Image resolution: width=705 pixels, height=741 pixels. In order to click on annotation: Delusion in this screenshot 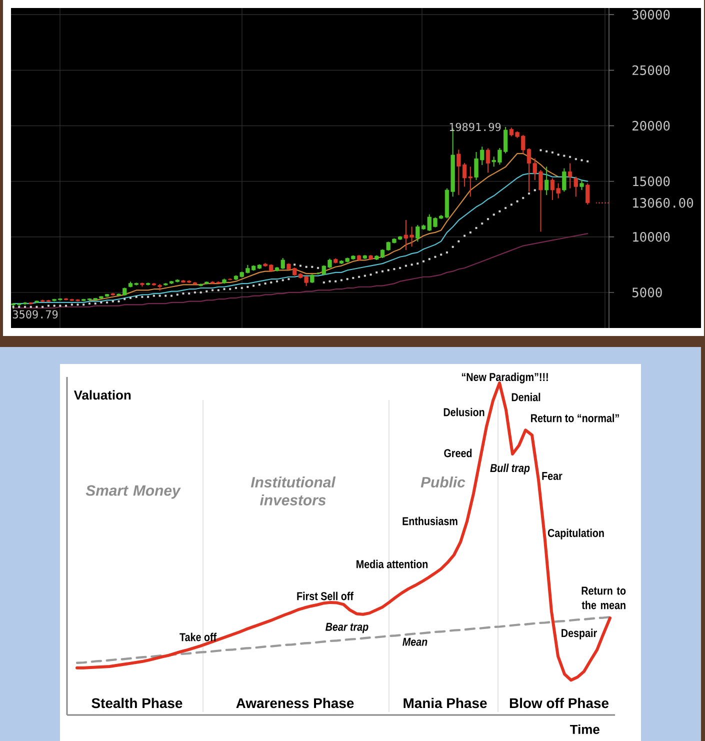, I will do `click(464, 412)`.